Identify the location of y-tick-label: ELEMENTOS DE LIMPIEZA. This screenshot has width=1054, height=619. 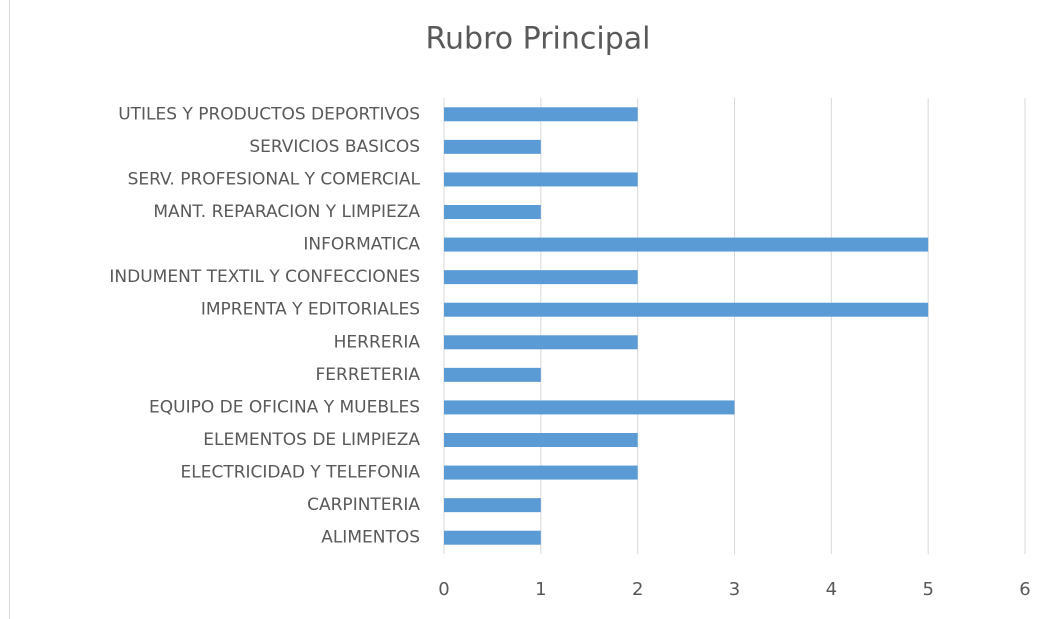
(311, 440).